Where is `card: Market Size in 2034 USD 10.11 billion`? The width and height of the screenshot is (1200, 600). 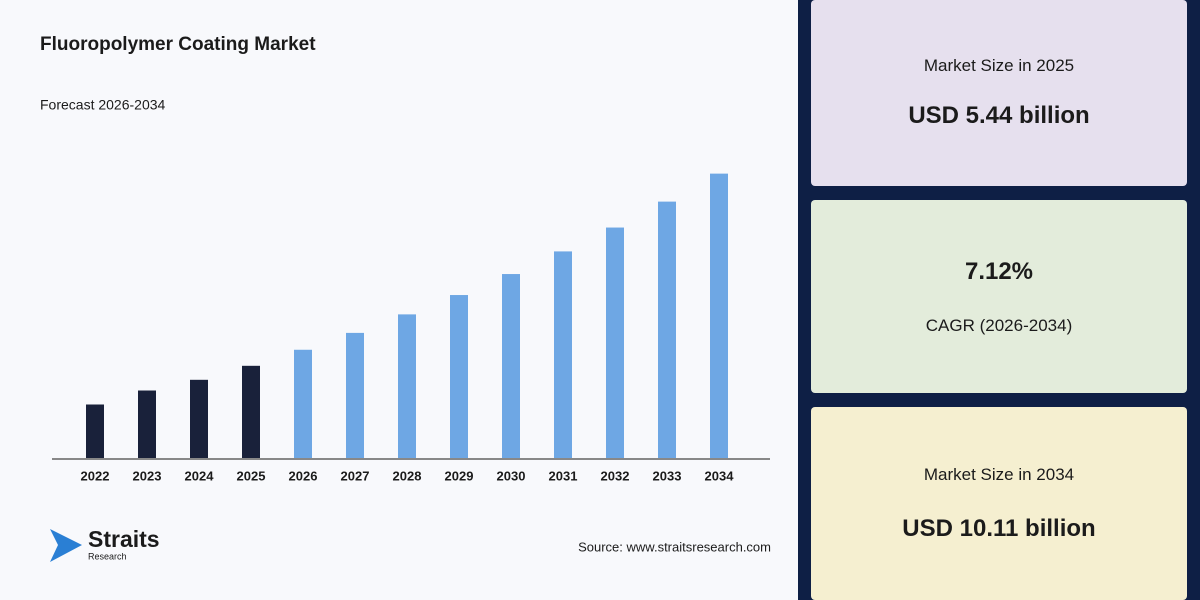
card: Market Size in 2034 USD 10.11 billion is located at coordinates (999, 503).